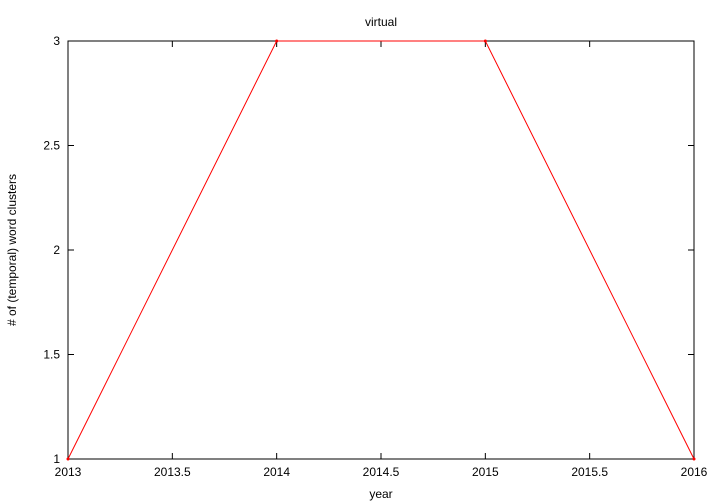  I want to click on y-tick-label: 2, so click(56, 250).